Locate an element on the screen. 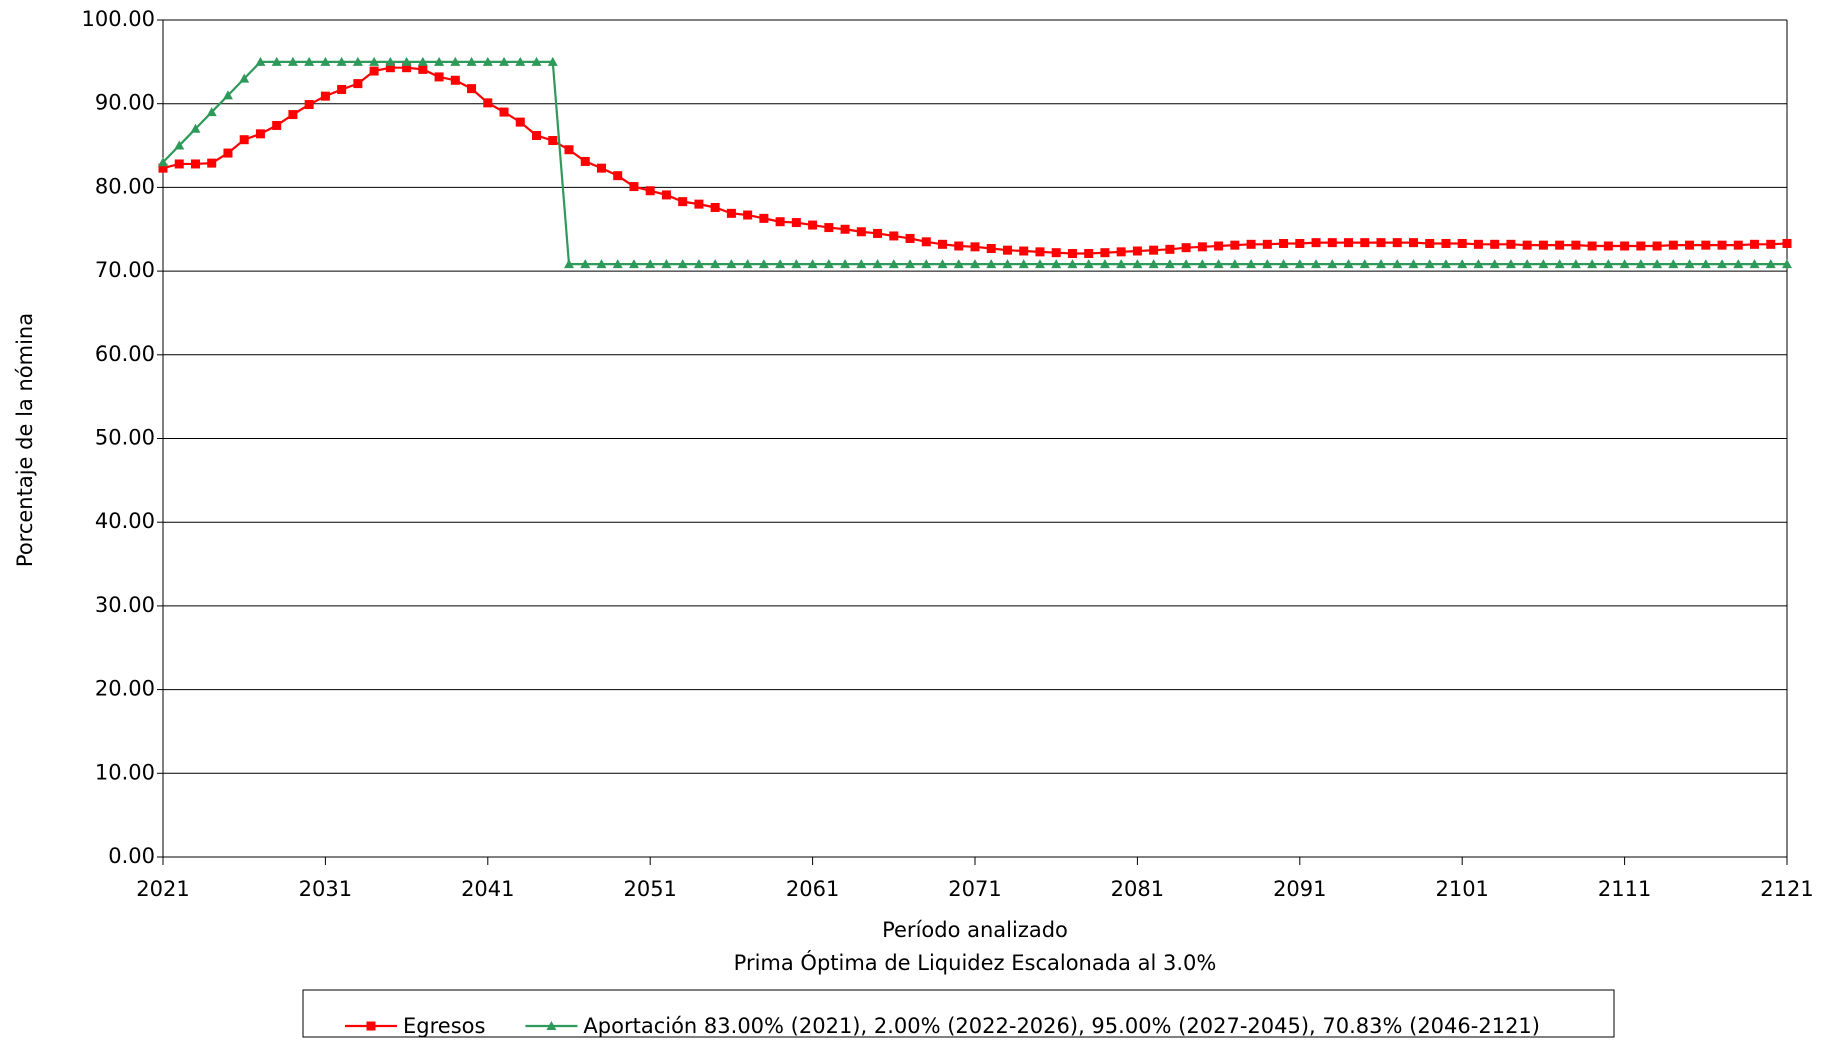 This screenshot has height=1046, width=1829. legend-box is located at coordinates (958, 1013).